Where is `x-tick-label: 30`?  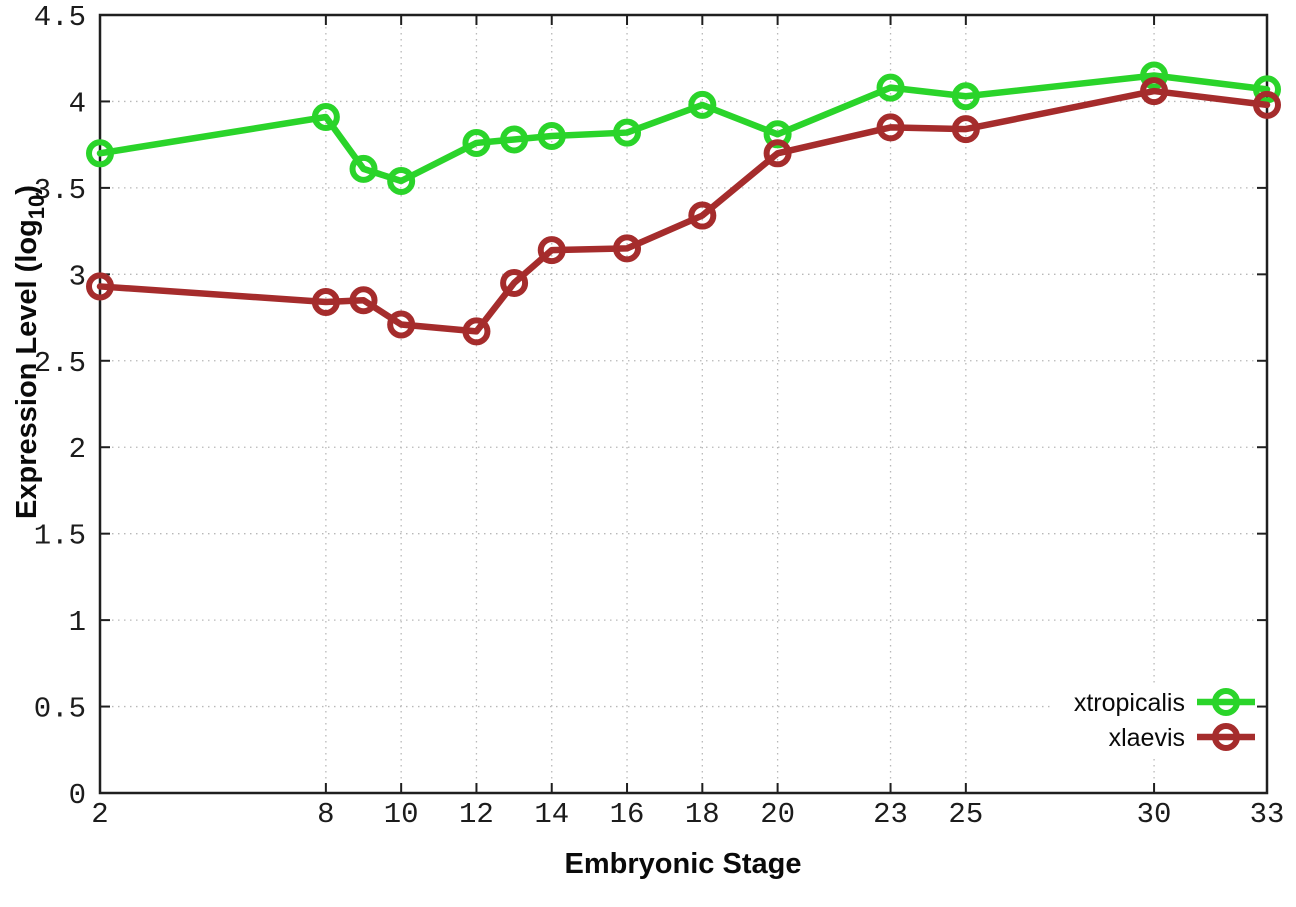 x-tick-label: 30 is located at coordinates (1154, 814).